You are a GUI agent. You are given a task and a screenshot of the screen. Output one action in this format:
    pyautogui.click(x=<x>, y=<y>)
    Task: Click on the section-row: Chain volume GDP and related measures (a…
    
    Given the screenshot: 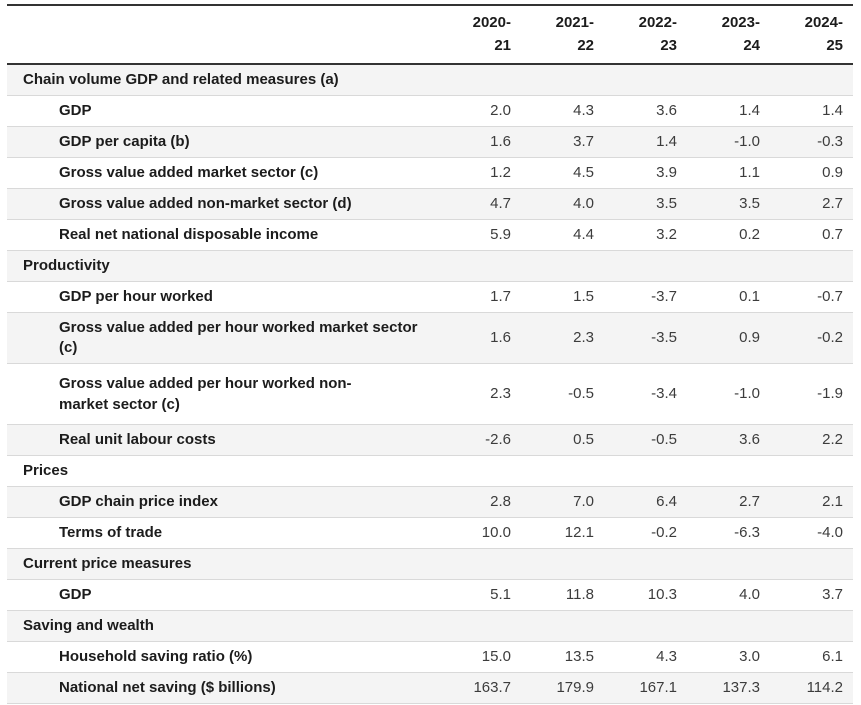 What is the action you would take?
    pyautogui.click(x=430, y=80)
    